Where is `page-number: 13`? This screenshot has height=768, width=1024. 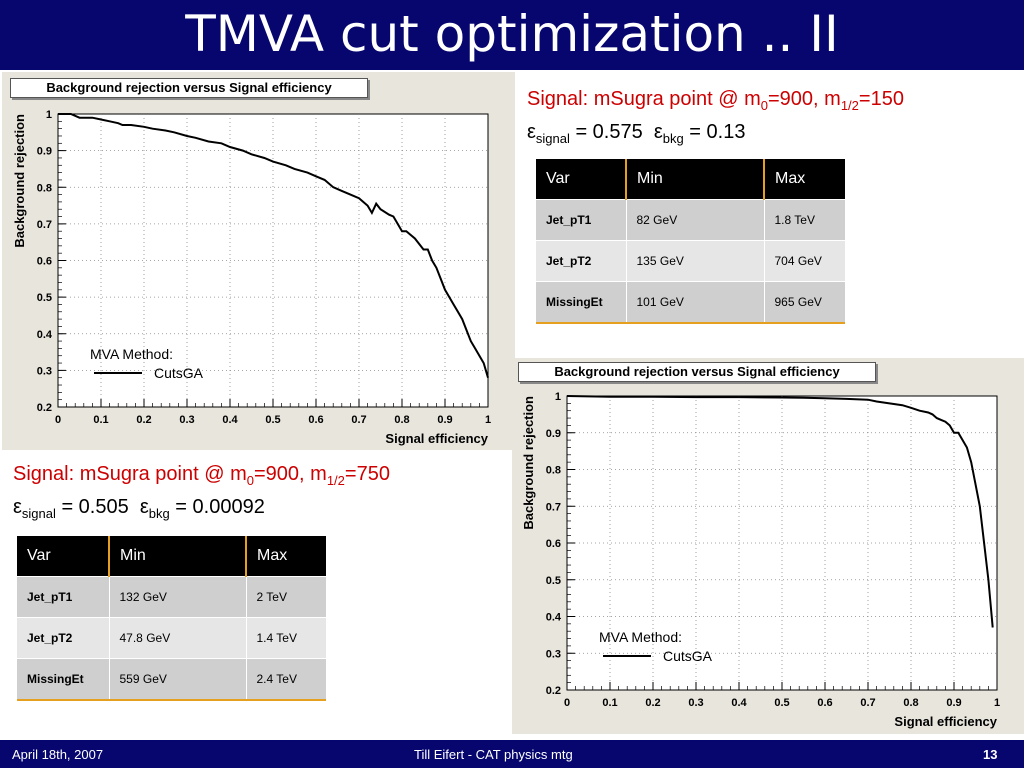
page-number: 13 is located at coordinates (990, 754).